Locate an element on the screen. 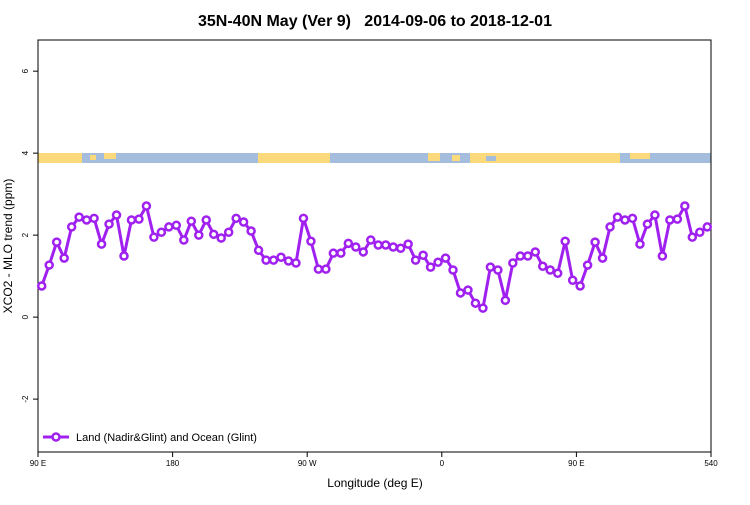 The width and height of the screenshot is (750, 505). y-tick-label: 0 is located at coordinates (25, 316).